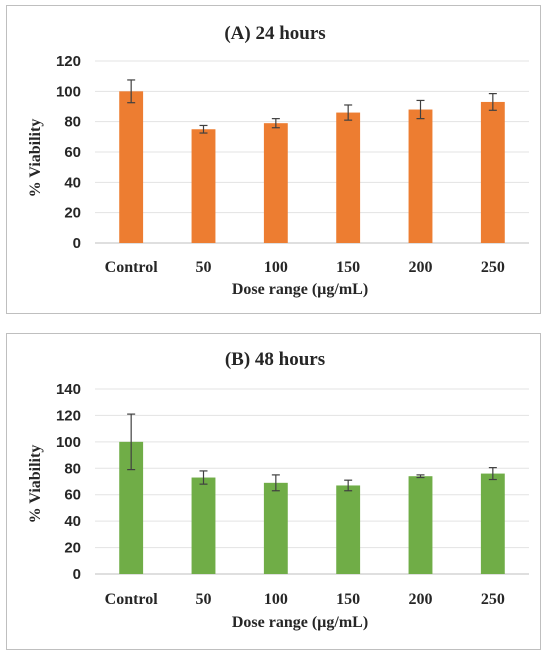 This screenshot has width=550, height=654. What do you see at coordinates (68, 389) in the screenshot?
I see `y-tick-label: 140` at bounding box center [68, 389].